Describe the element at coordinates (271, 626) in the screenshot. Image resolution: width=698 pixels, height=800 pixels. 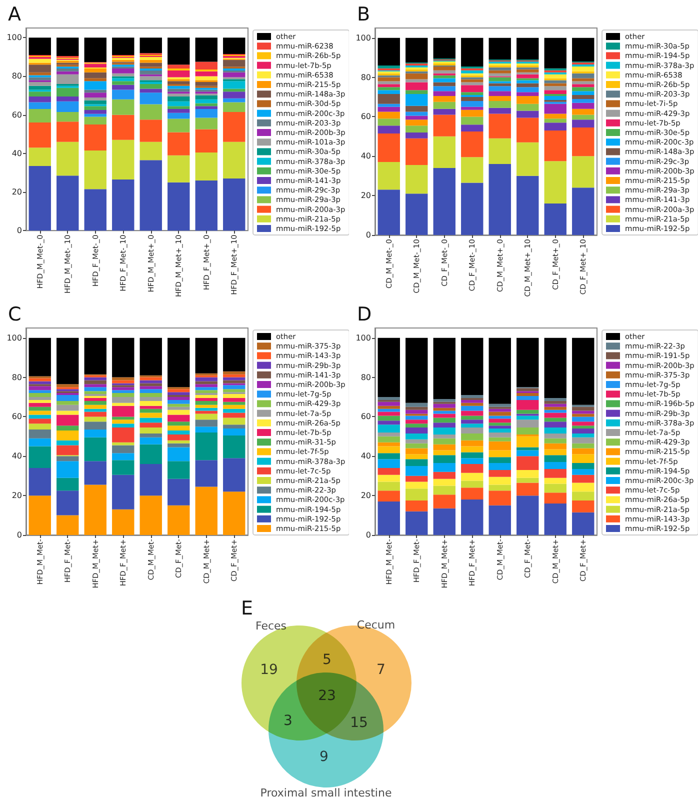
I see `text: Feces` at that location.